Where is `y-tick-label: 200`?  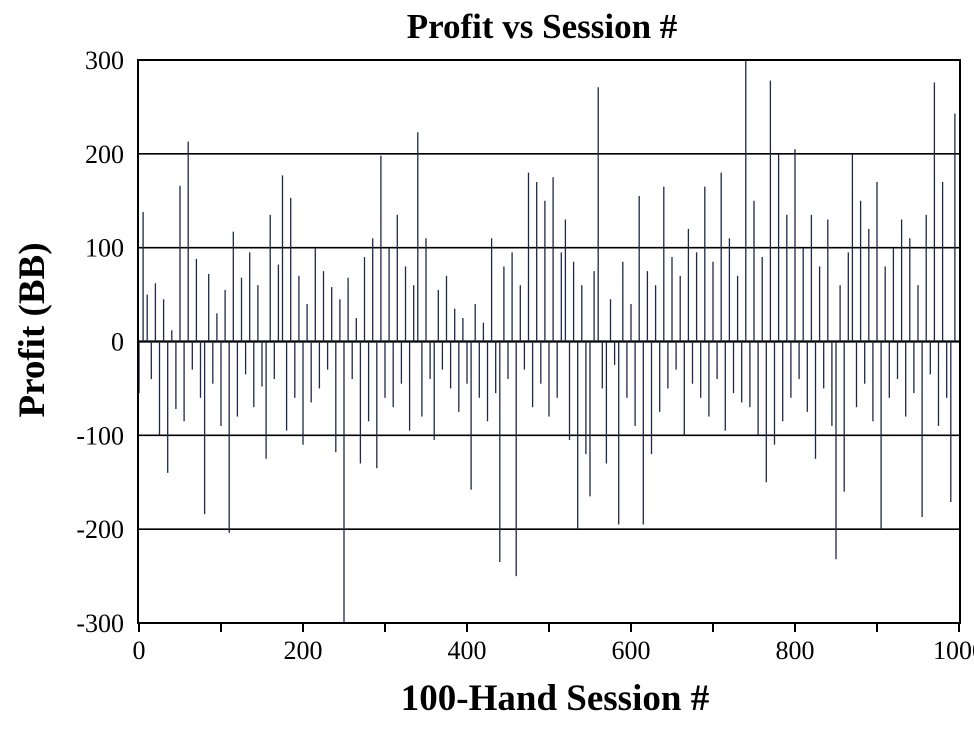 y-tick-label: 200 is located at coordinates (104, 154).